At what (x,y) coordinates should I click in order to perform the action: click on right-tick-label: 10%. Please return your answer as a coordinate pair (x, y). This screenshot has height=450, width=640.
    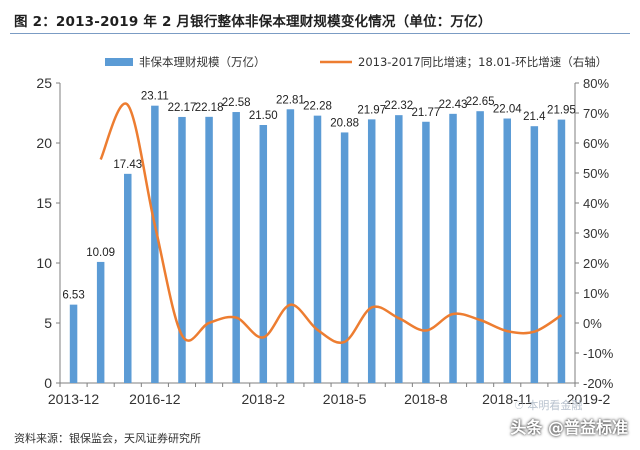
    Looking at the image, I should click on (596, 293).